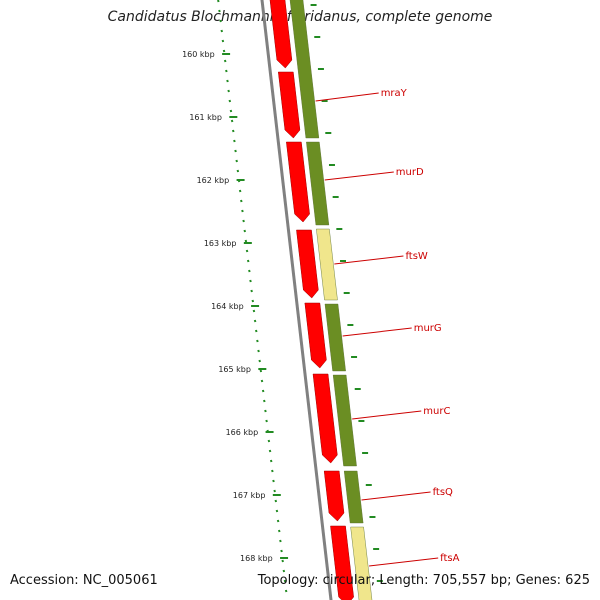 The image size is (600, 600). Describe the element at coordinates (205, 117) in the screenshot. I see `kbp-label: 161 kbp` at that location.